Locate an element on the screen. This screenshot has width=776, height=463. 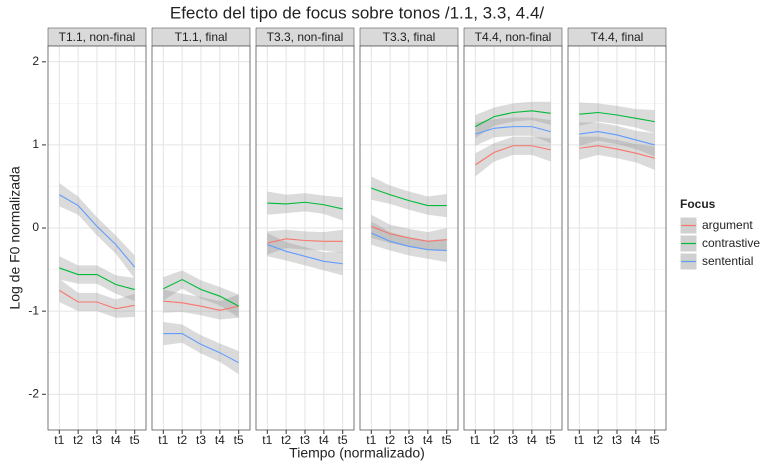
strip-label: T4.4, final is located at coordinates (617, 37).